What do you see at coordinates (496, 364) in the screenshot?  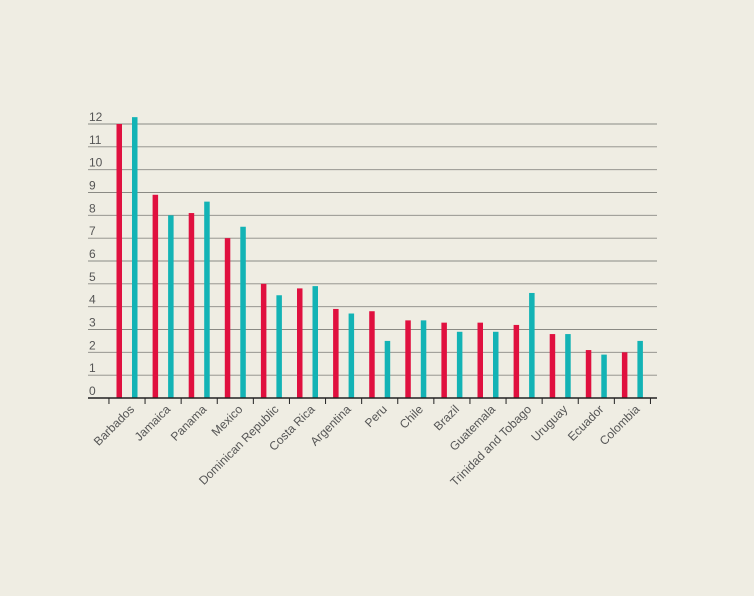 I see `bar-series-2-guatemala` at bounding box center [496, 364].